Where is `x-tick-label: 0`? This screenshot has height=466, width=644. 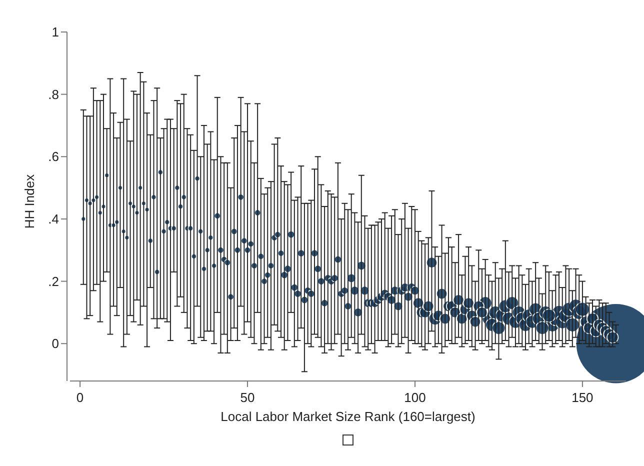
x-tick-label: 0 is located at coordinates (80, 397).